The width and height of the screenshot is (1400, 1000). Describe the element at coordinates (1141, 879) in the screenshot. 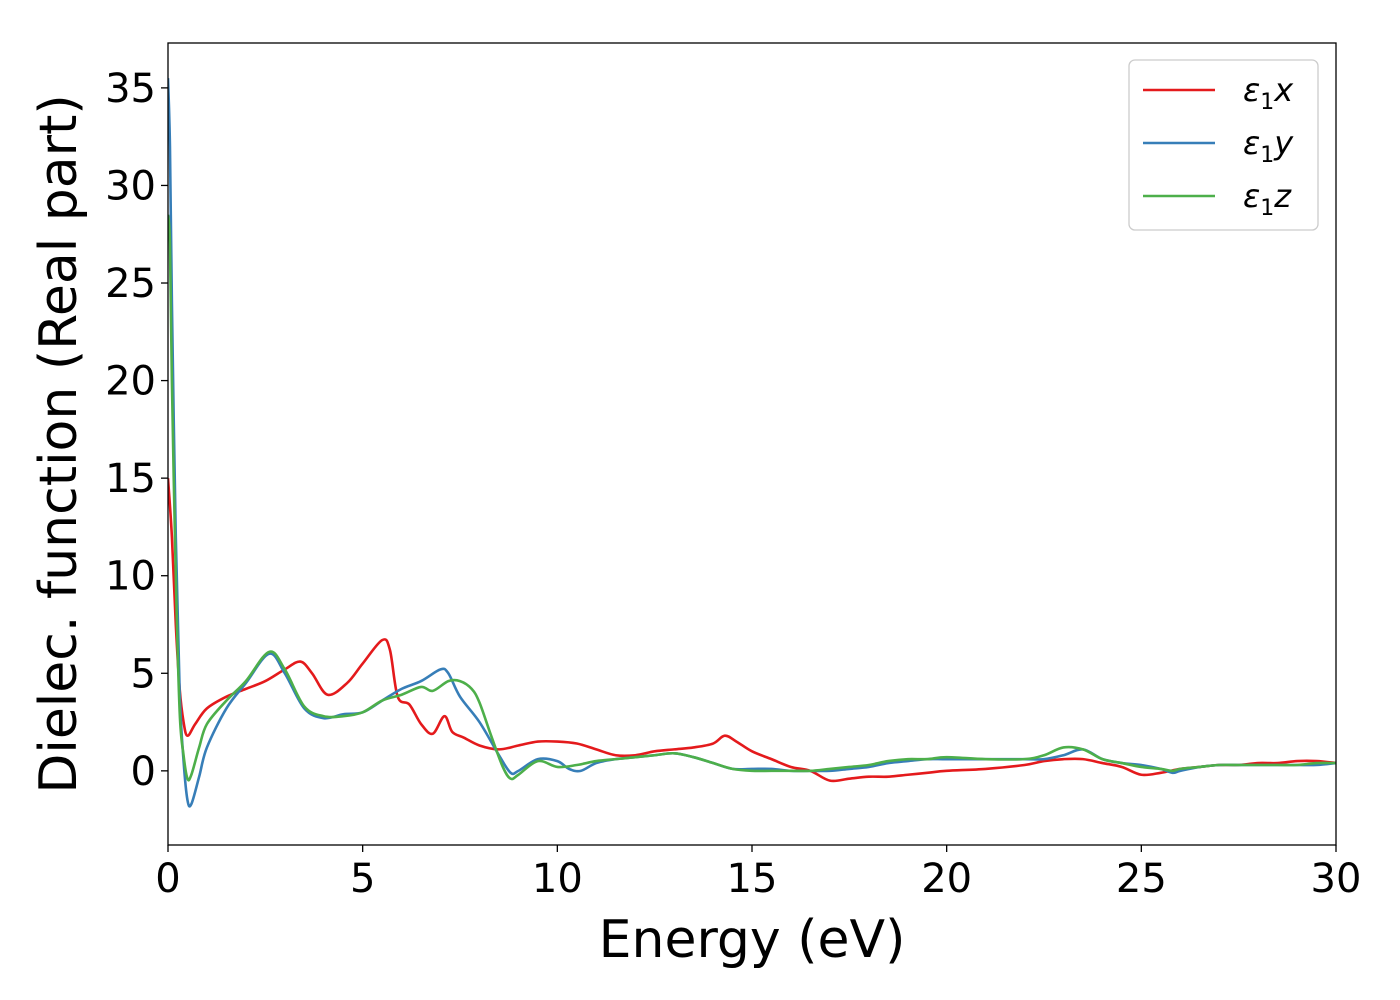

I see `x-tick-label: 25` at that location.